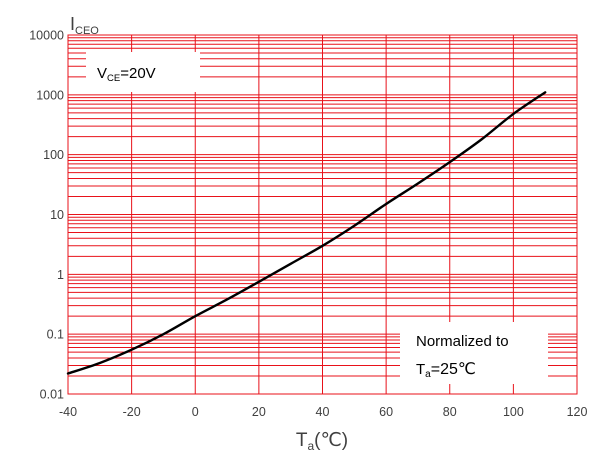 This screenshot has width=610, height=456. Describe the element at coordinates (113, 78) in the screenshot. I see `condition-annotation-subscript: CE` at that location.